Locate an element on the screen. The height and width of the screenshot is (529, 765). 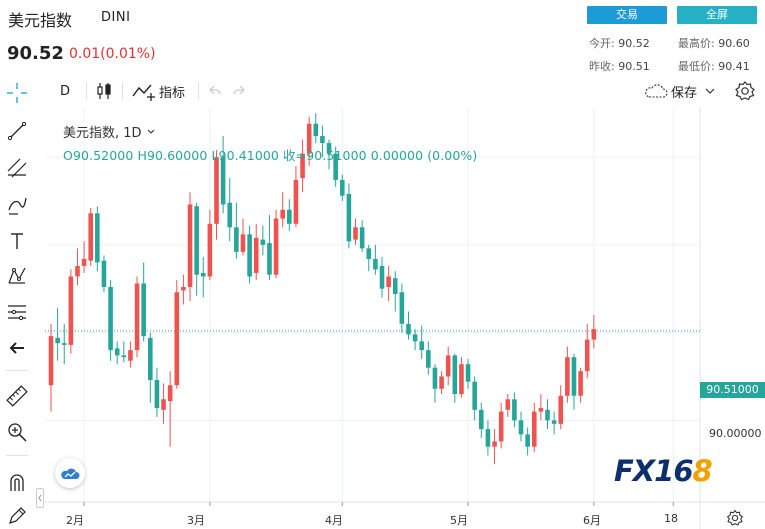
gear-icon is located at coordinates (735, 517).